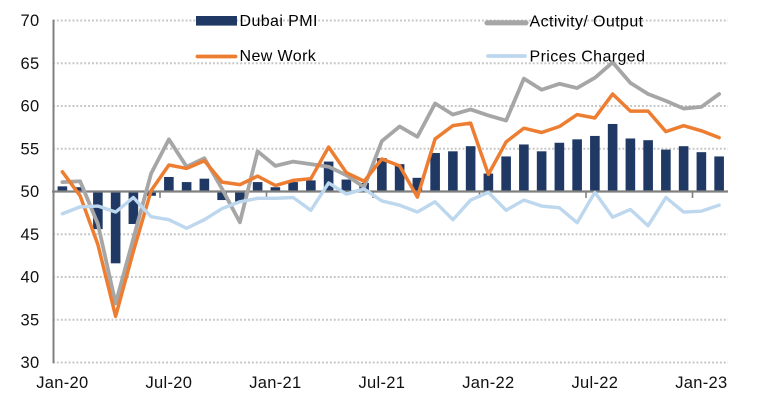 This screenshot has width=764, height=410. What do you see at coordinates (275, 383) in the screenshot?
I see `svg-text: Jan-21` at bounding box center [275, 383].